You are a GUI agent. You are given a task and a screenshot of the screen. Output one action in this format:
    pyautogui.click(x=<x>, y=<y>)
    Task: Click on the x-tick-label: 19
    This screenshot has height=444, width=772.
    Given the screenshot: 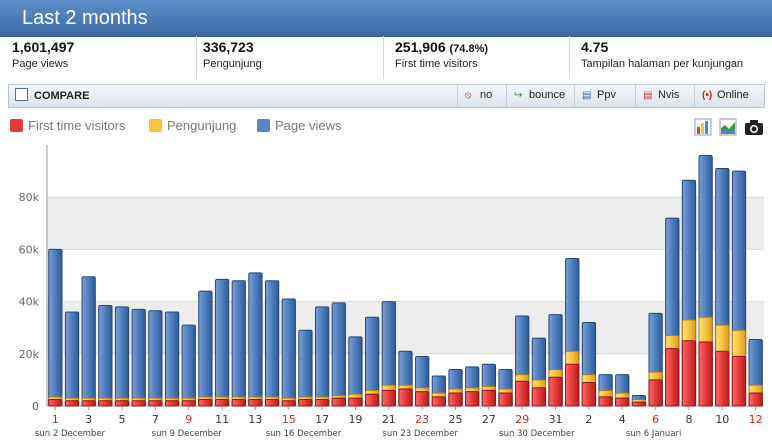 What is the action you would take?
    pyautogui.click(x=355, y=419)
    